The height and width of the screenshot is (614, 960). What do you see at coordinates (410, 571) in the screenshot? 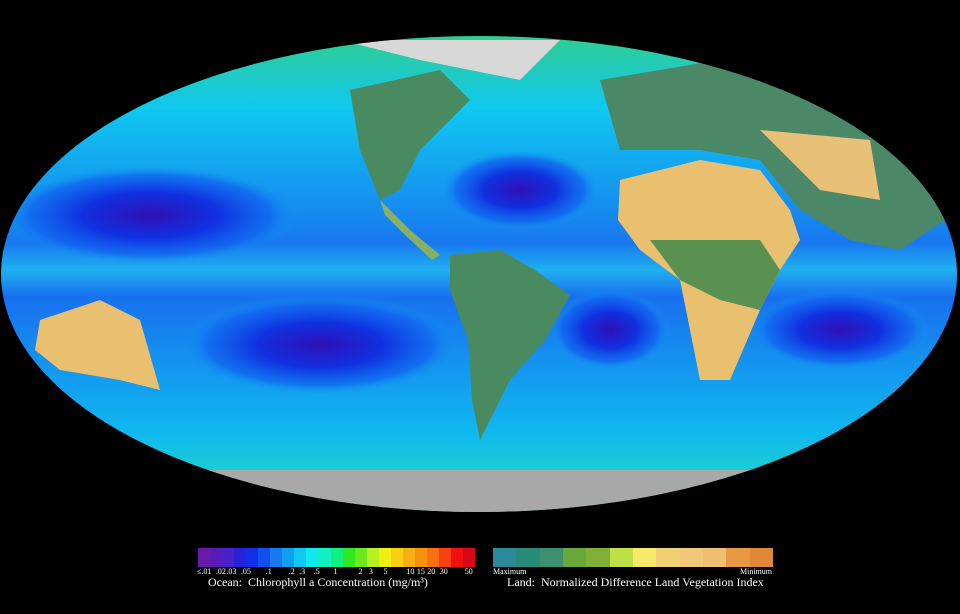
I see `ocean-tick-label: 10` at bounding box center [410, 571].